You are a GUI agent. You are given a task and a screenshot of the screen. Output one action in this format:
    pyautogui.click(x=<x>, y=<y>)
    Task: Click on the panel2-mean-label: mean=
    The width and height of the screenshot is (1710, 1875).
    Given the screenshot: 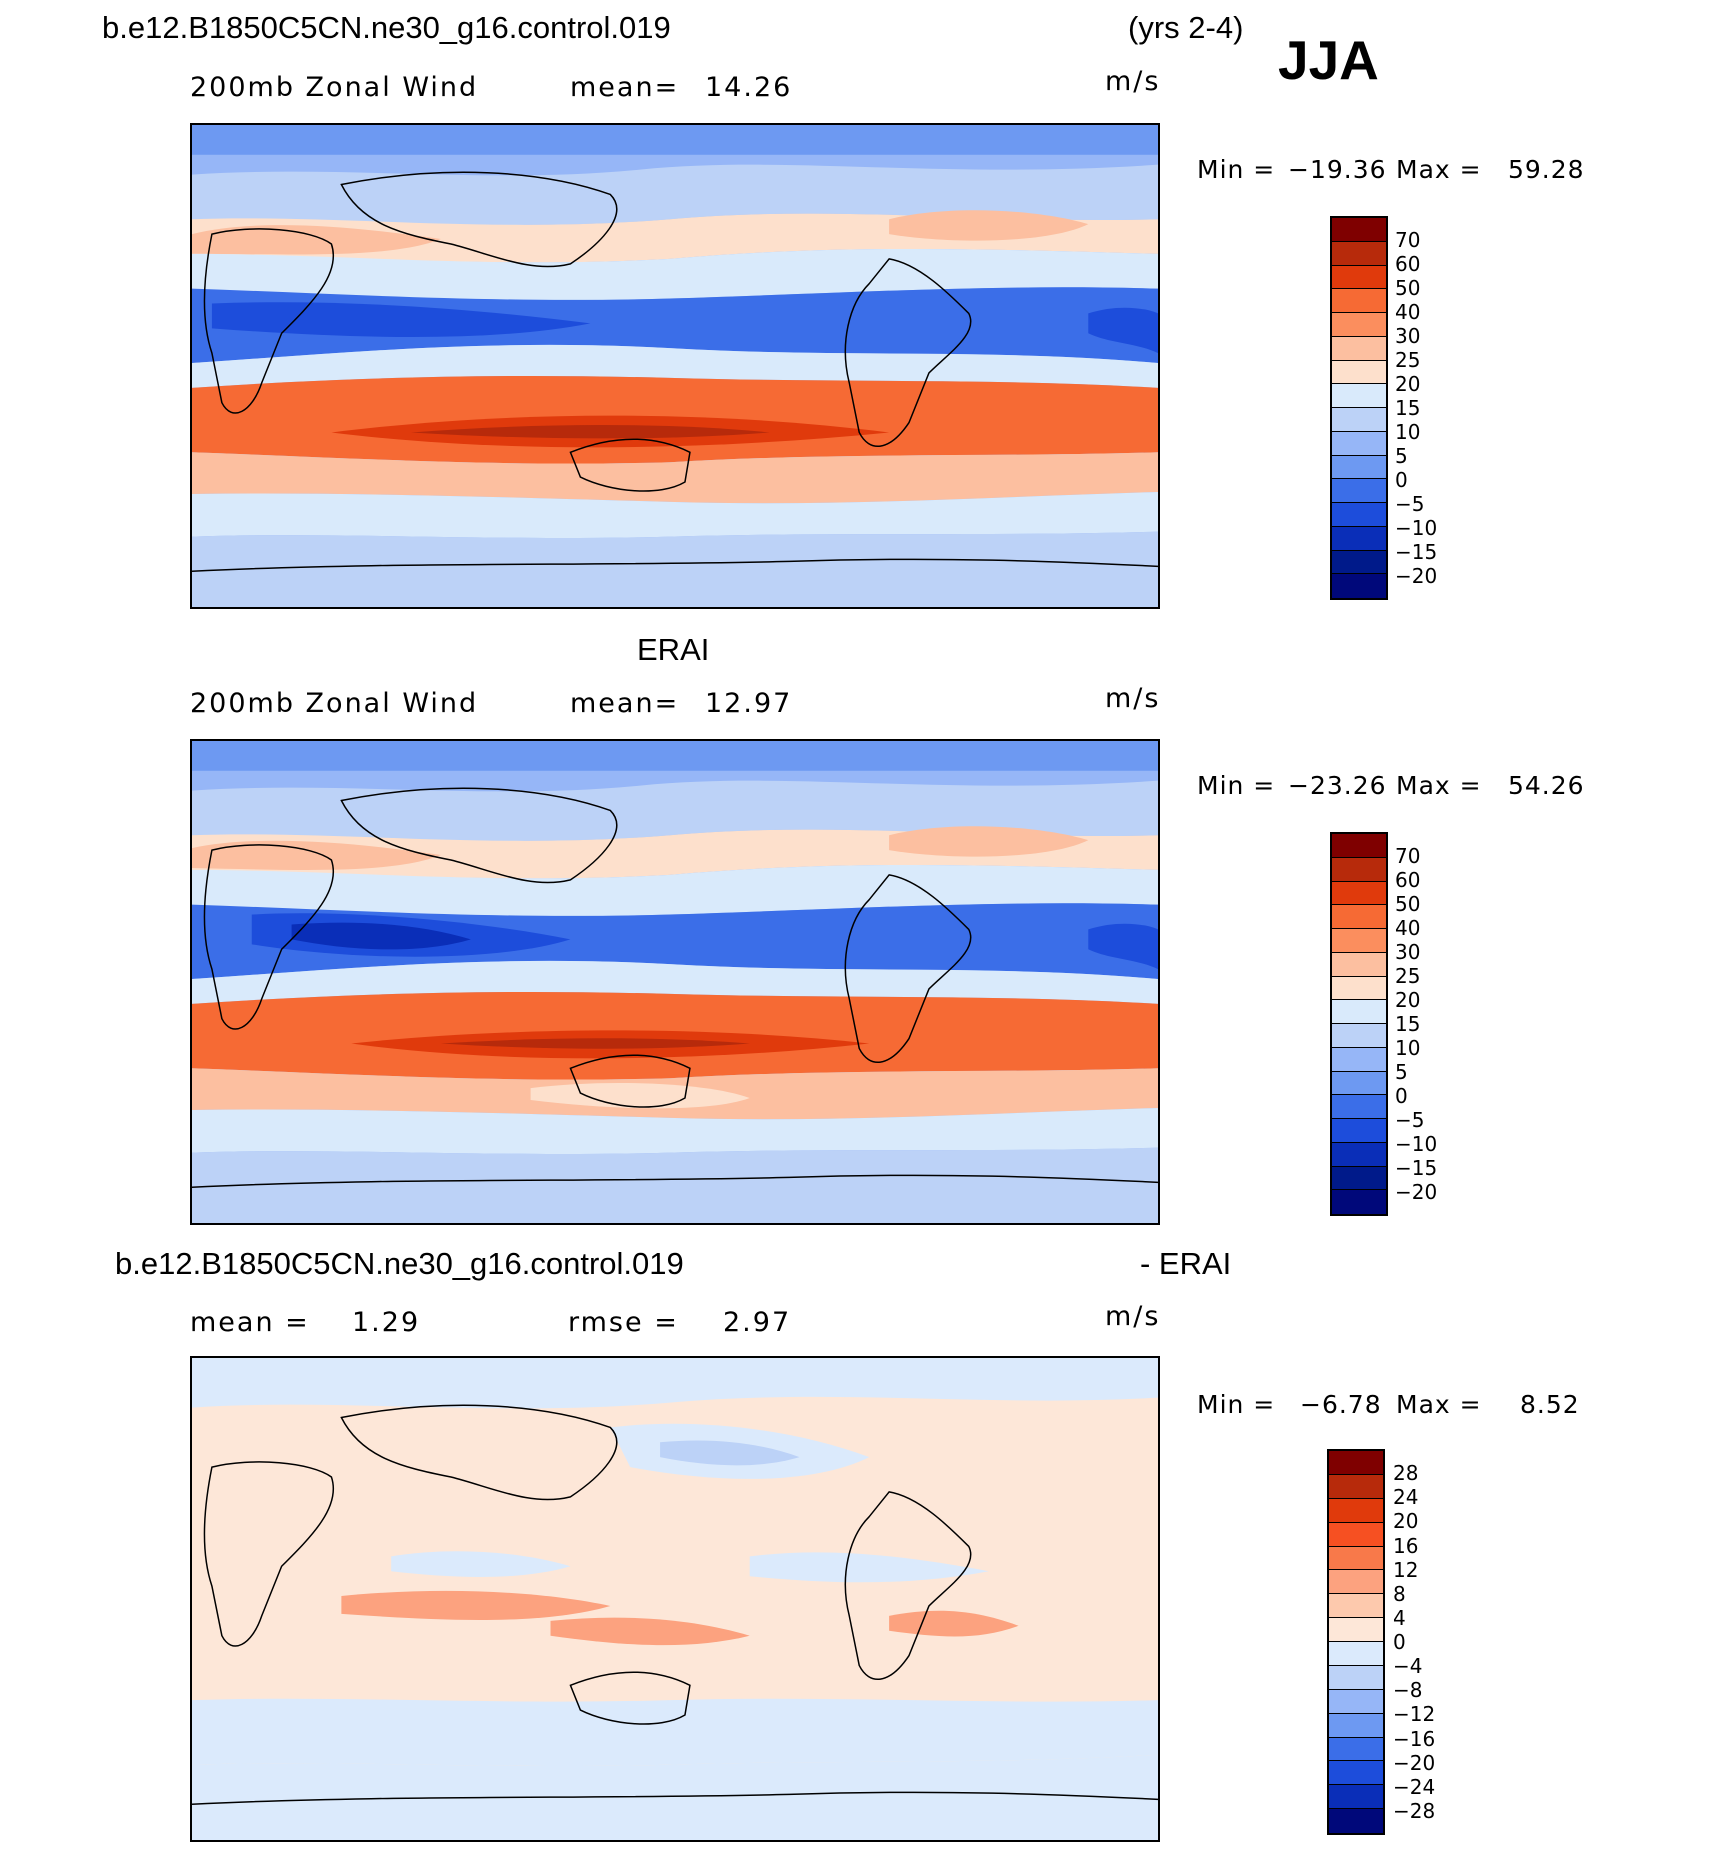 What is the action you would take?
    pyautogui.click(x=625, y=703)
    